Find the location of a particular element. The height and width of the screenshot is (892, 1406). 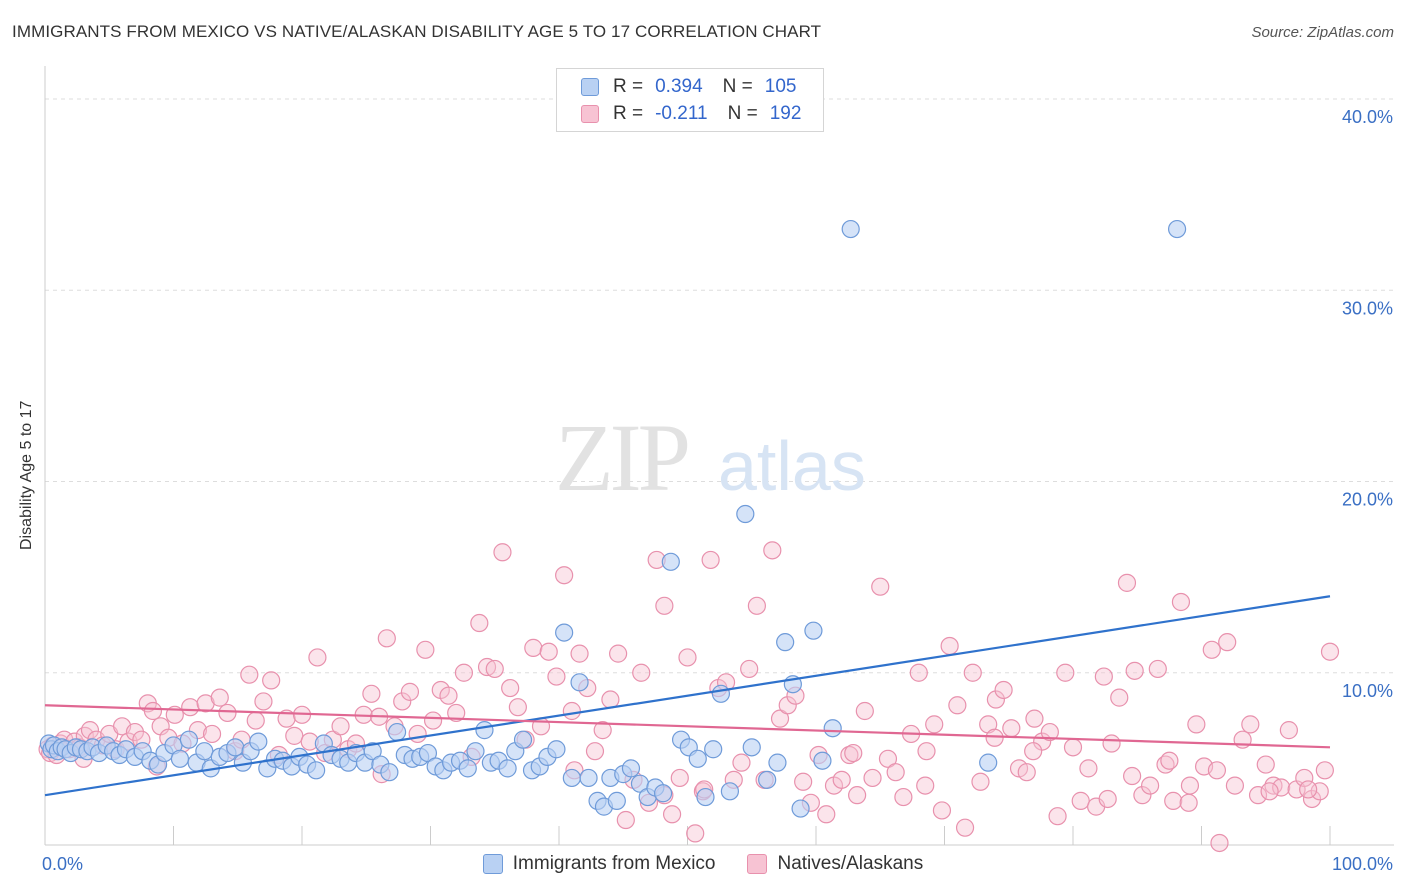

correlation-legend: R = 0.394 N = 105 R = -0.211 N = 192 is located at coordinates (690, 100).